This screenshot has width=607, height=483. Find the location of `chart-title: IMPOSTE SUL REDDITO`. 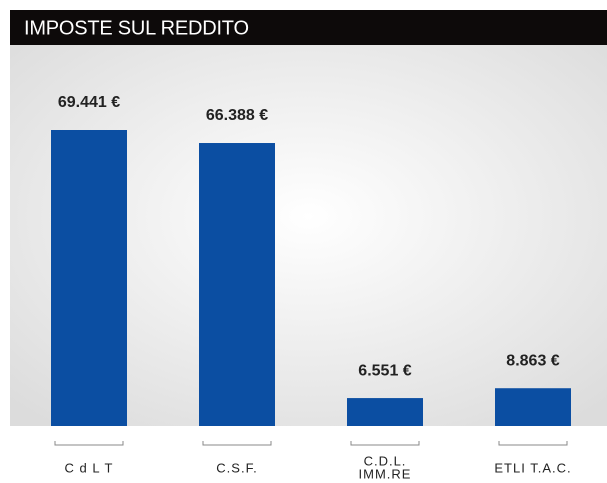

chart-title: IMPOSTE SUL REDDITO is located at coordinates (136, 28).